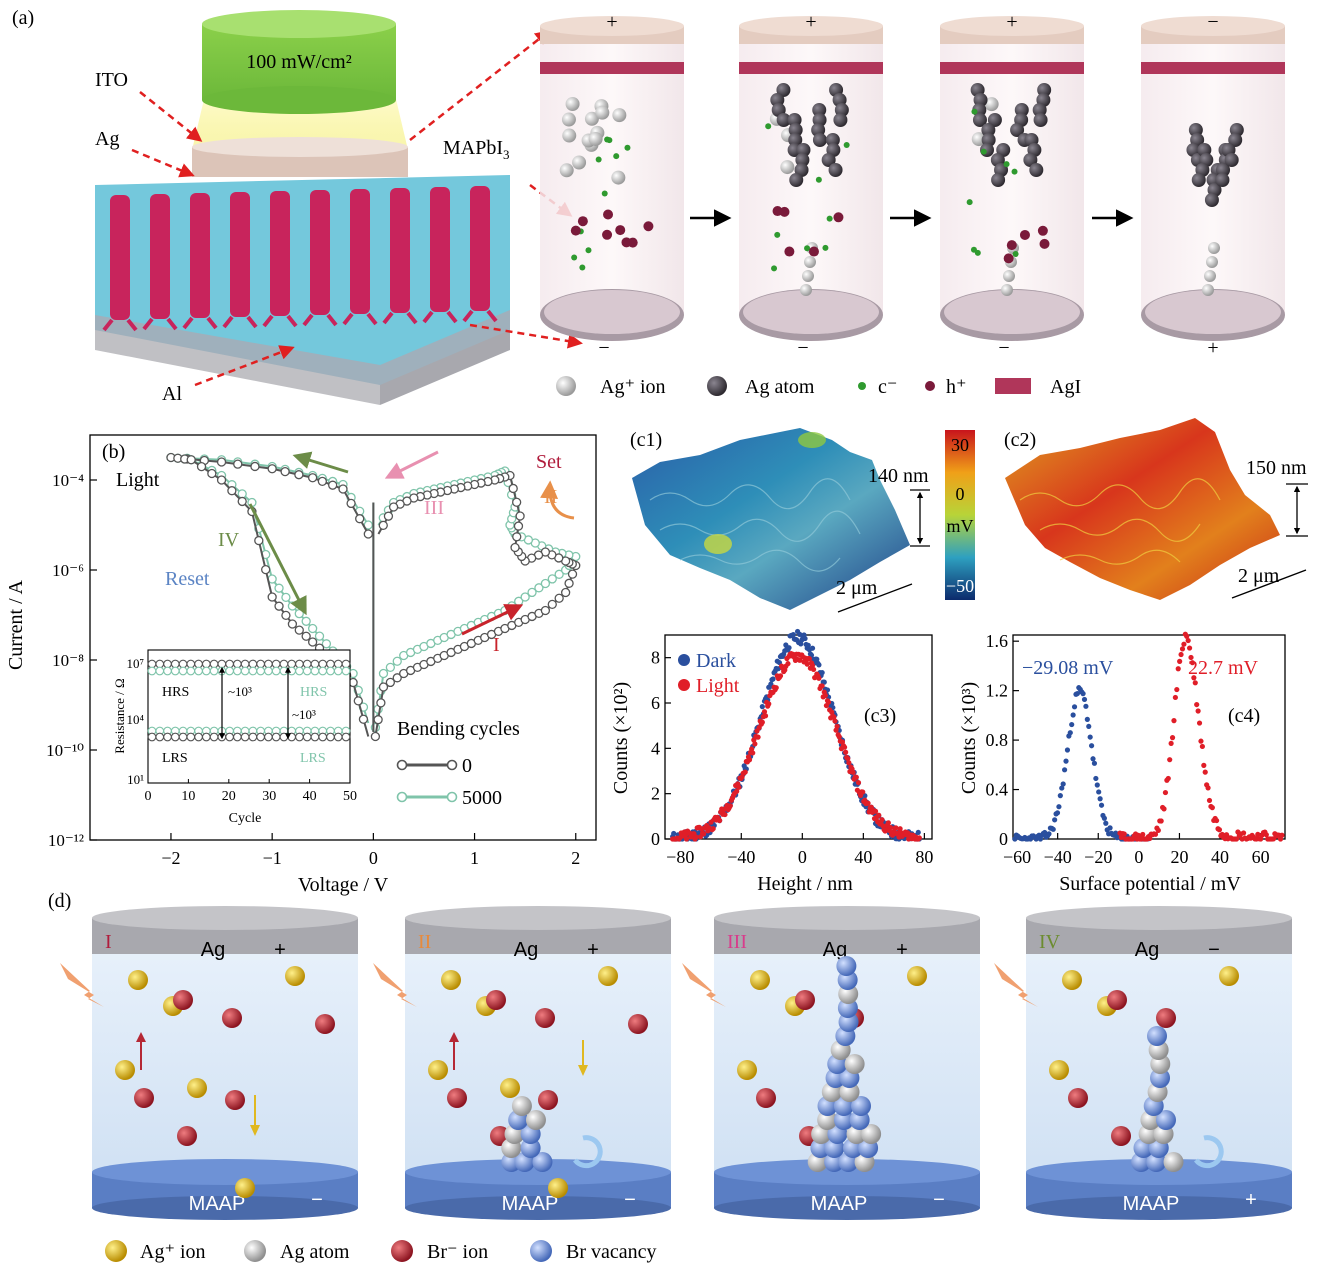 This screenshot has width=1320, height=1266. What do you see at coordinates (716, 661) in the screenshot?
I see `c3-legend-dark: Dark` at bounding box center [716, 661].